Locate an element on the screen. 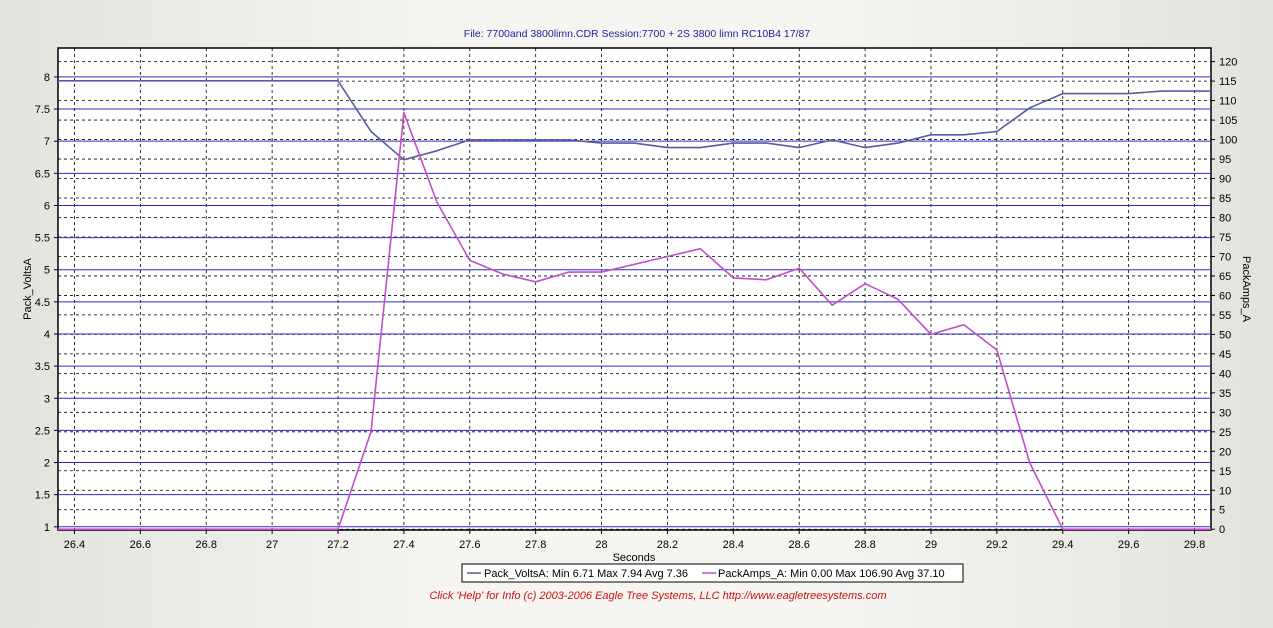 The width and height of the screenshot is (1273, 628). left-tick-label: 5.5 is located at coordinates (42, 239).